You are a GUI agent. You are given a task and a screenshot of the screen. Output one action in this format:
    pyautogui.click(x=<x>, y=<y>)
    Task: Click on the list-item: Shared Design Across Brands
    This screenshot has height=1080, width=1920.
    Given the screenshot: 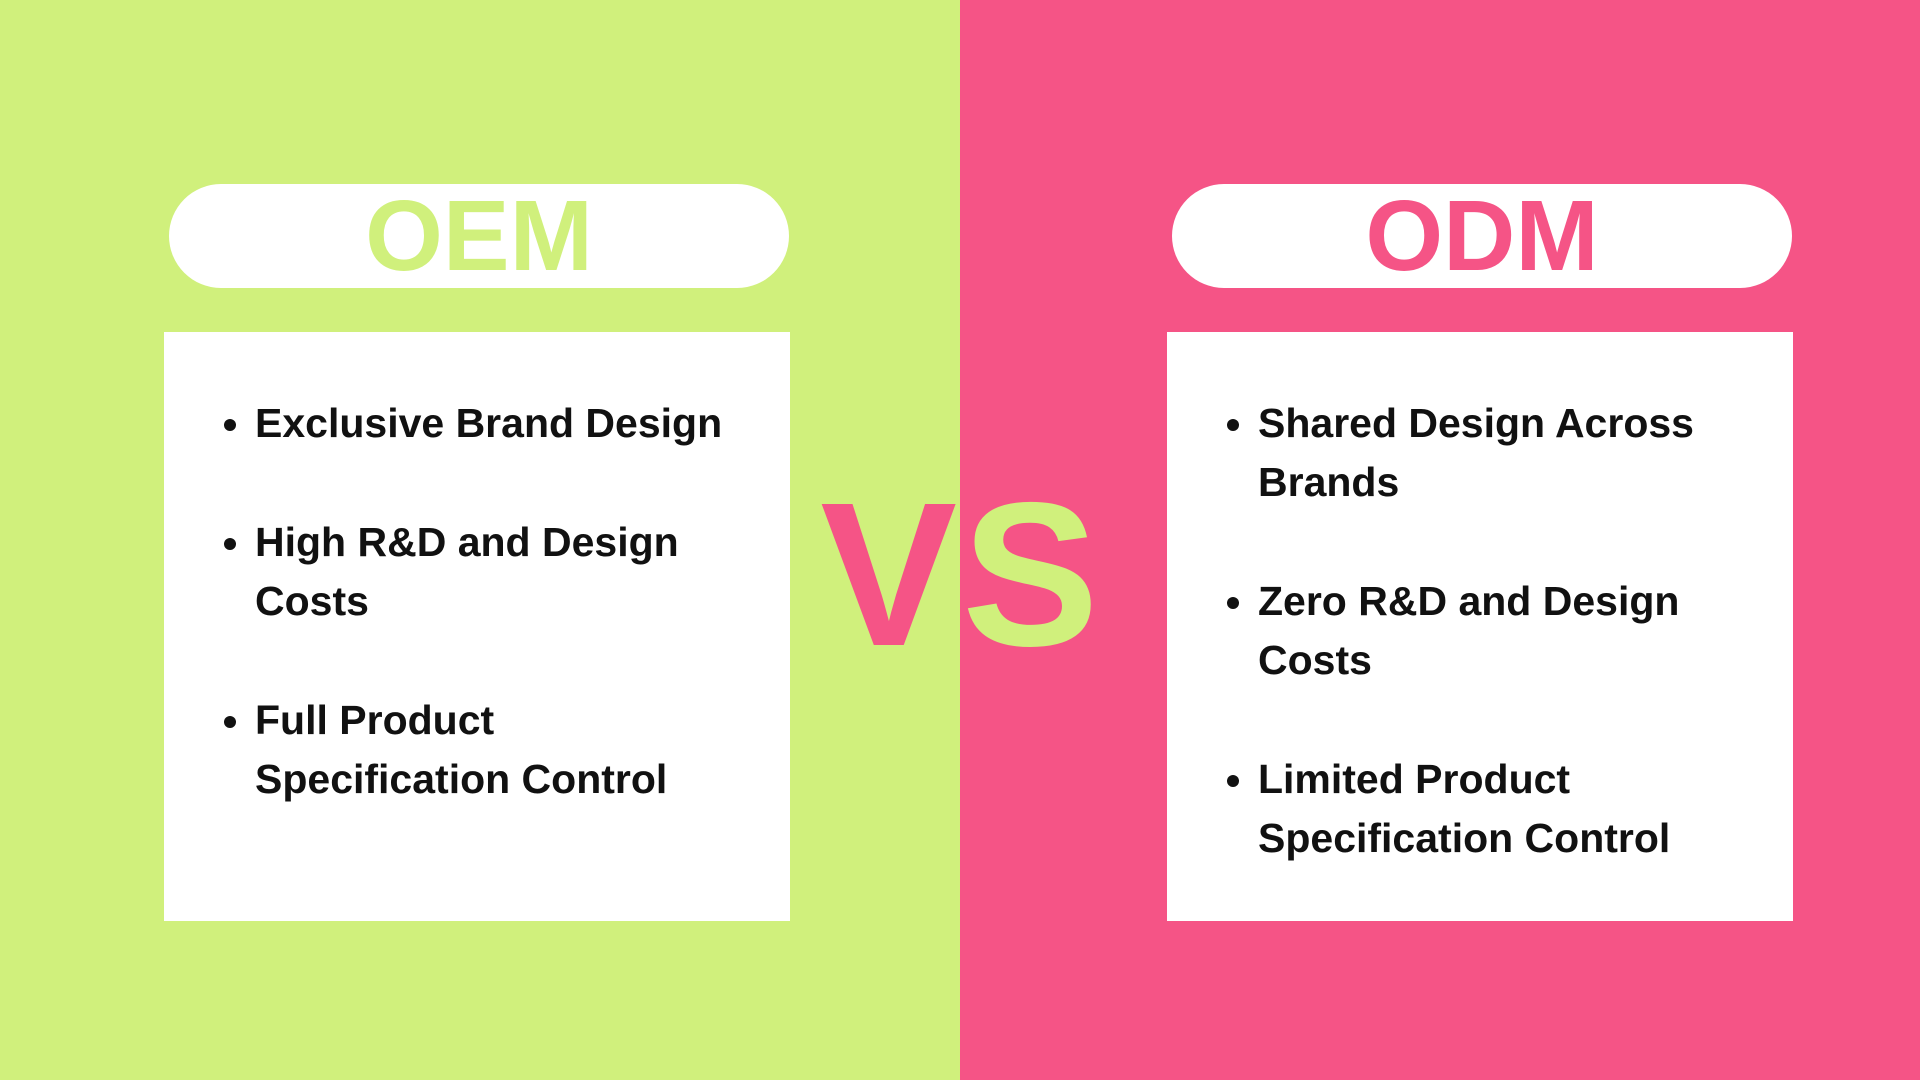 What is the action you would take?
    pyautogui.click(x=1503, y=453)
    